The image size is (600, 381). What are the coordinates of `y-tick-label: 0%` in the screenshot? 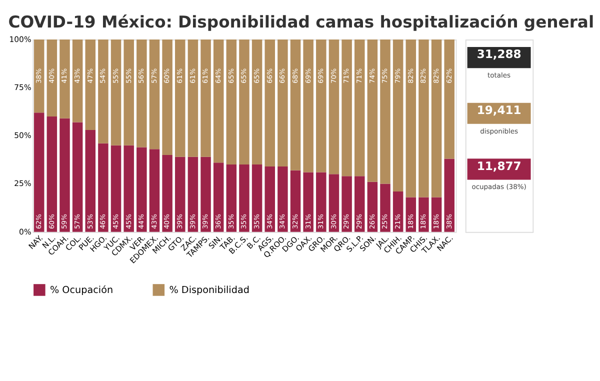 It's located at (25, 231).